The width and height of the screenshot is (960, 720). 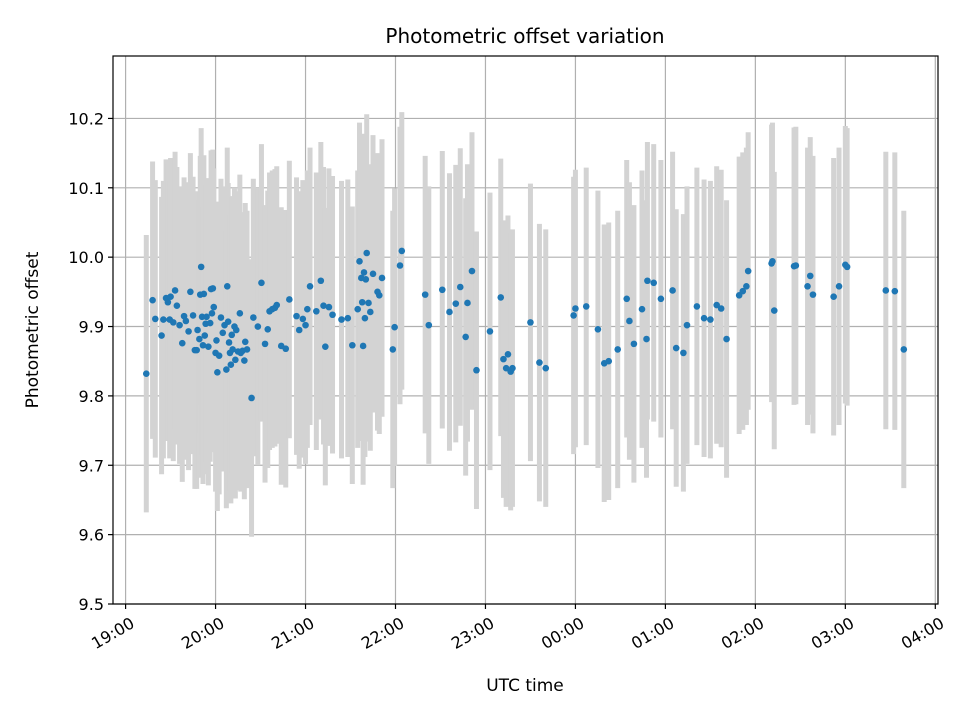 I want to click on y-tick-label: 9.5, so click(x=91, y=604).